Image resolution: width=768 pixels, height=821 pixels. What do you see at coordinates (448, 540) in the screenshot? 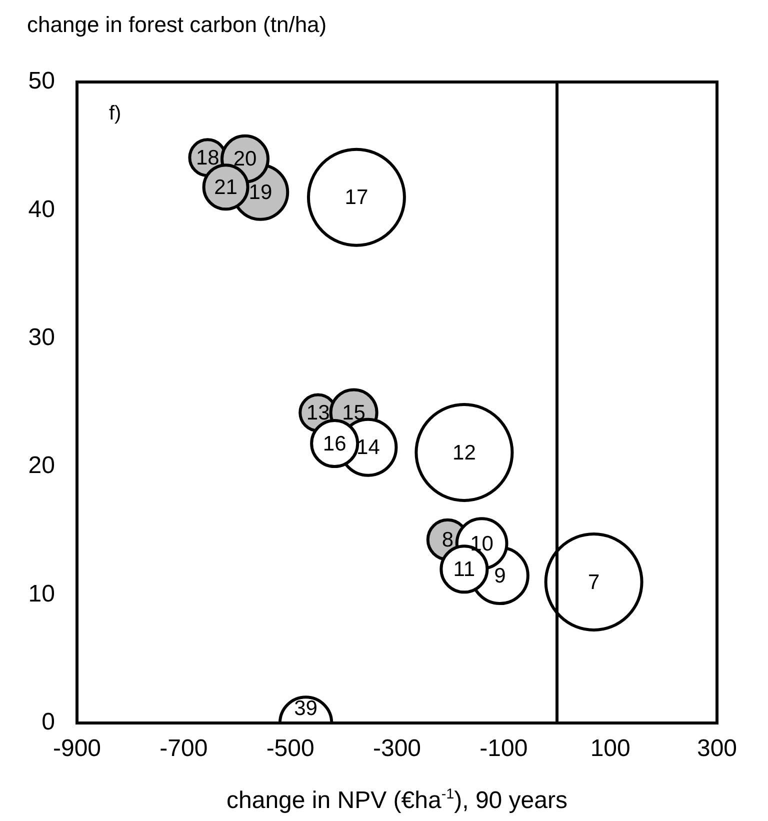
I see `annotation: 8` at bounding box center [448, 540].